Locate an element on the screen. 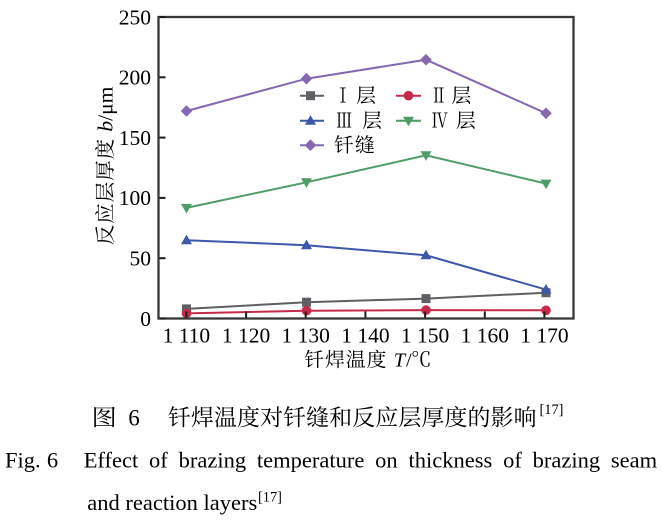 The height and width of the screenshot is (527, 663). svg-text: 0 is located at coordinates (145, 319).